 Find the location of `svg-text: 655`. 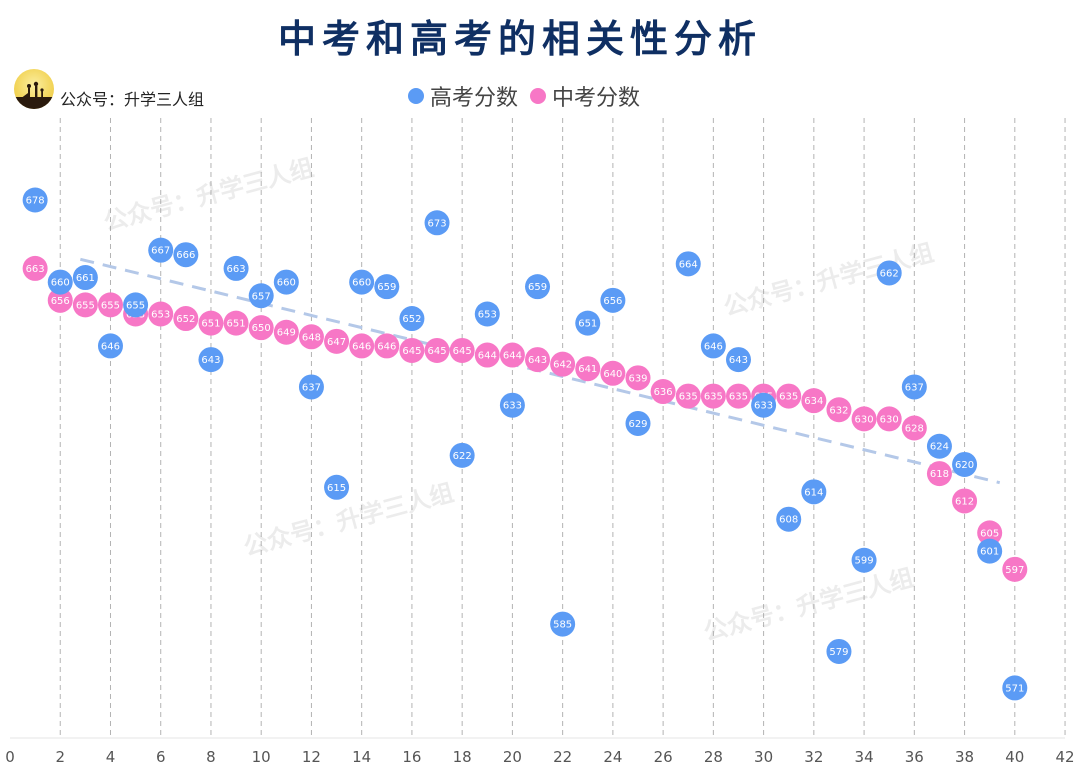

svg-text: 655 is located at coordinates (110, 305).